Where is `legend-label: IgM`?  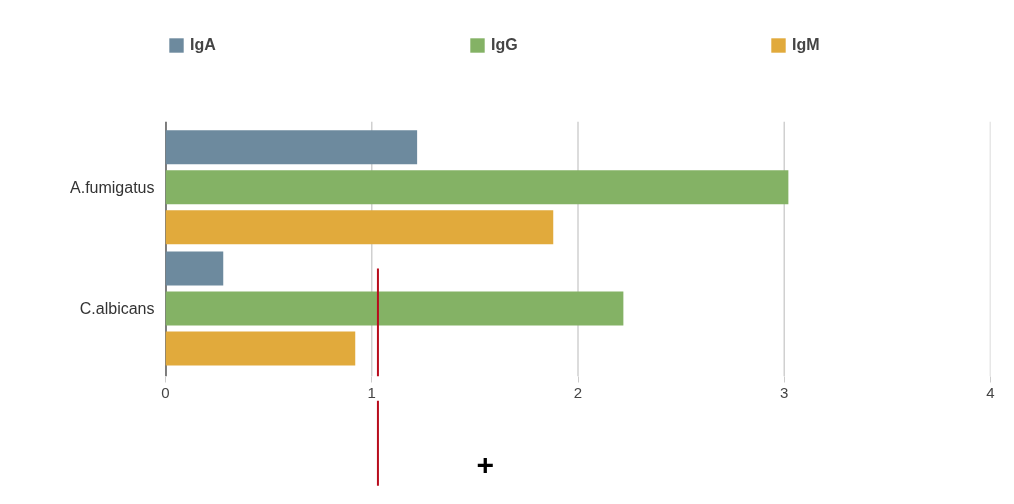 legend-label: IgM is located at coordinates (806, 45).